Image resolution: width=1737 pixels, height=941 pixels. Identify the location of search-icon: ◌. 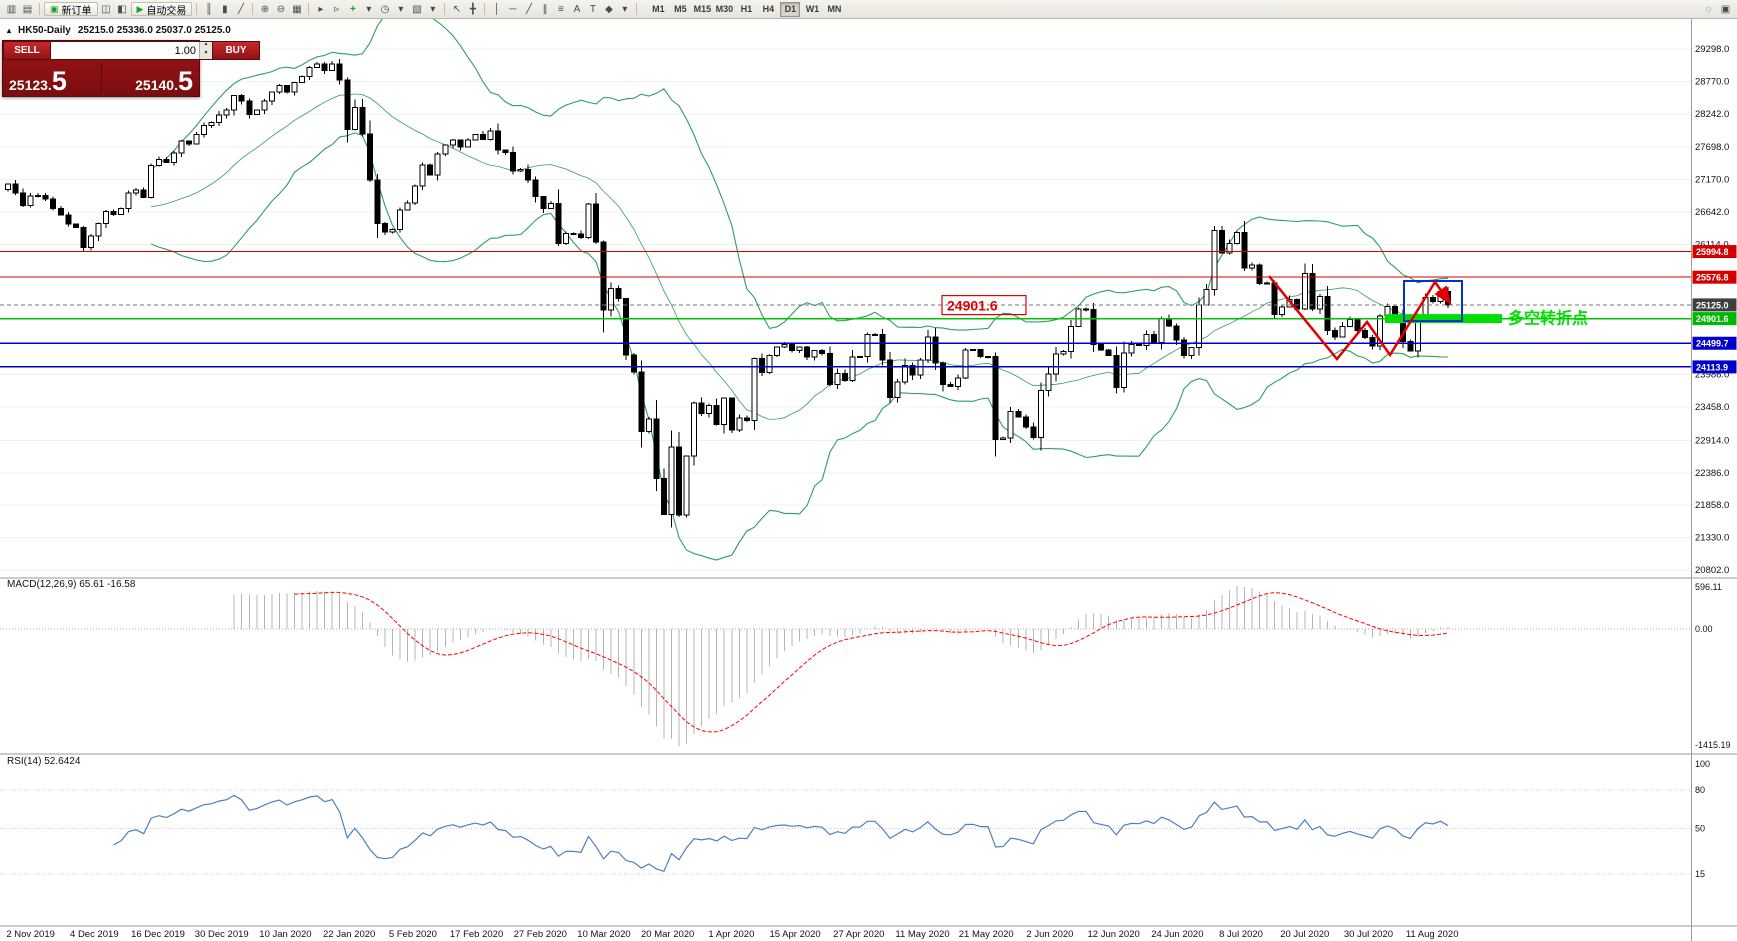
(1708, 9).